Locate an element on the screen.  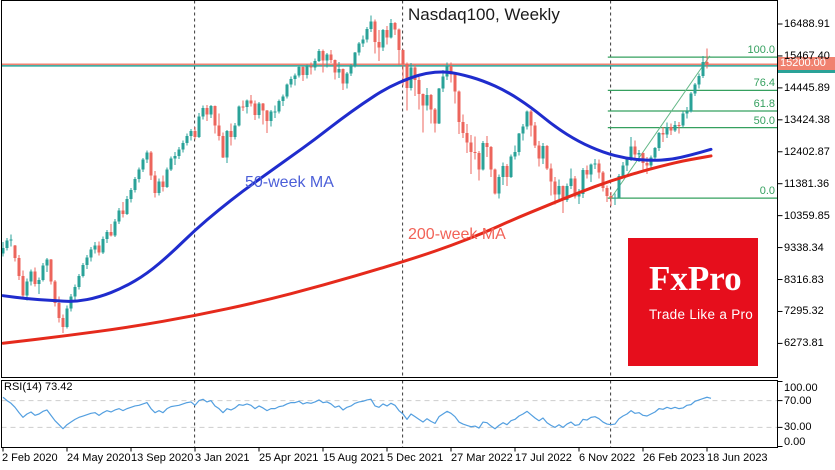
rsi-axis-label: 70.00 is located at coordinates (798, 400).